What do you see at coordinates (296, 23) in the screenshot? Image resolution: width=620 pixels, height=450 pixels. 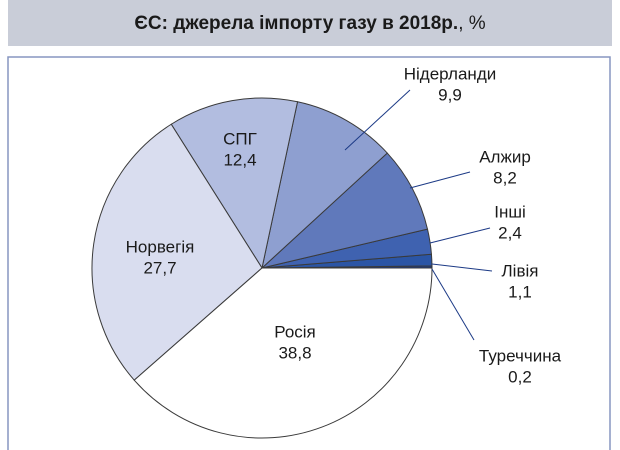 I see `title-main: ЄС: джерела імпорту газу в 2018р.` at bounding box center [296, 23].